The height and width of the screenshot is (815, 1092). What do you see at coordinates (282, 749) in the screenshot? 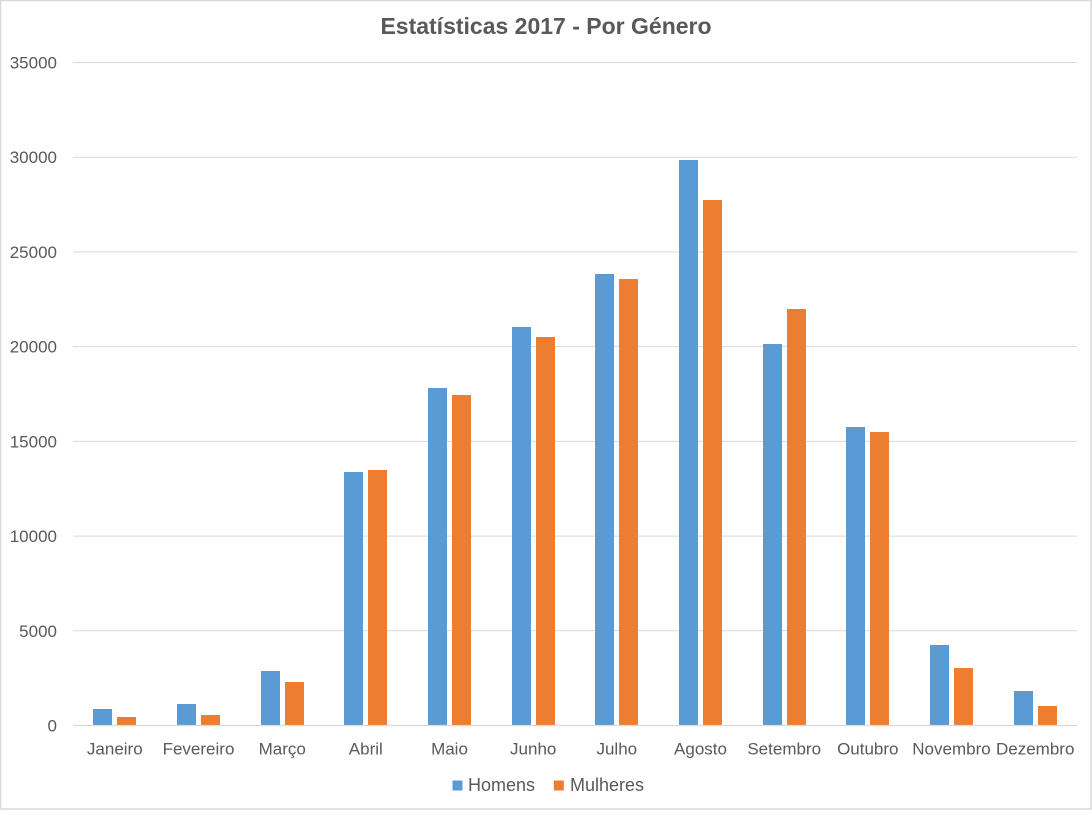
I see `svg-text: Março` at bounding box center [282, 749].